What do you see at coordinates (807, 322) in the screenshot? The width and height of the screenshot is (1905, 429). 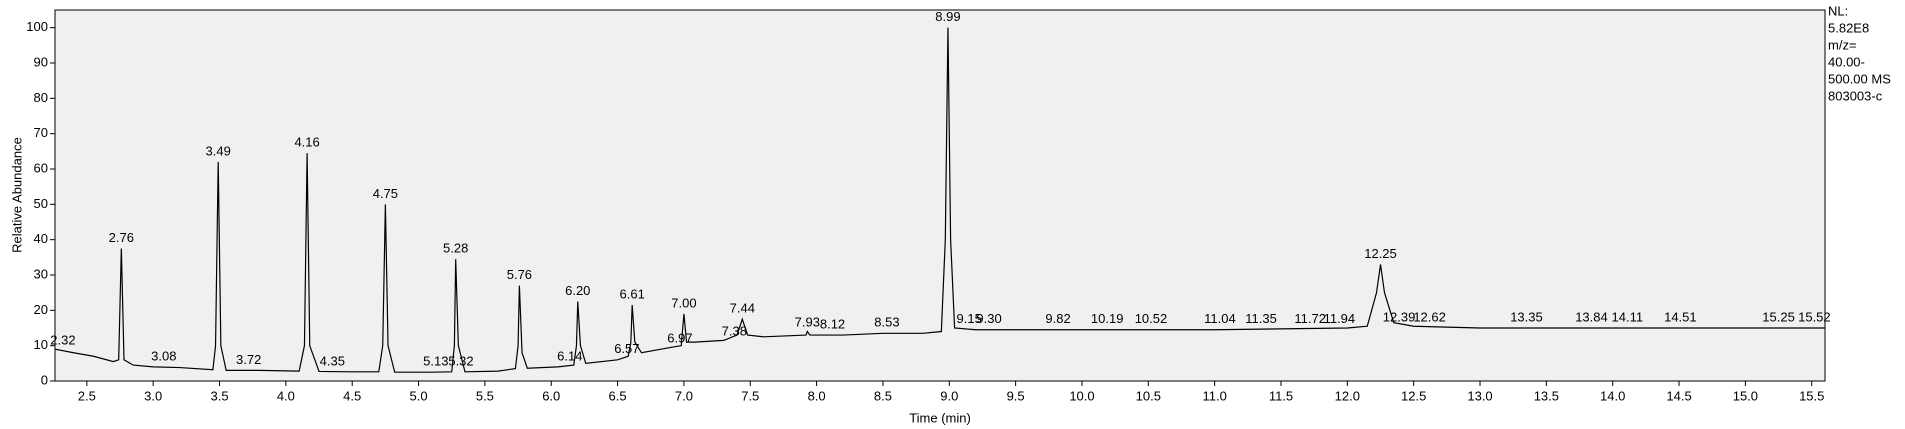 I see `peak-label: 7.93` at bounding box center [807, 322].